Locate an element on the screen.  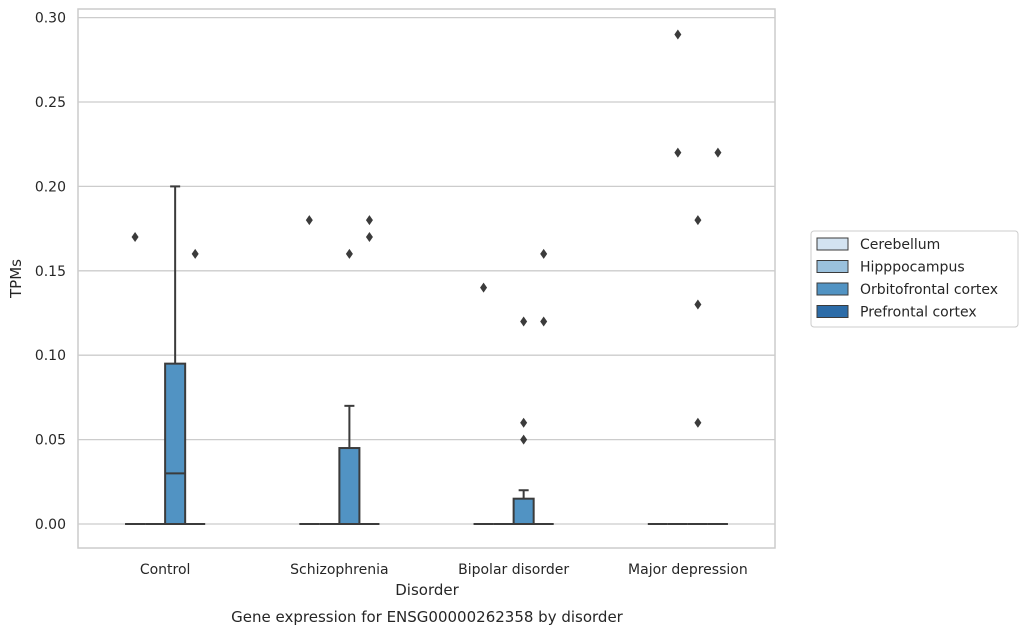
x-tick-label: Schizophrenia is located at coordinates (339, 570).